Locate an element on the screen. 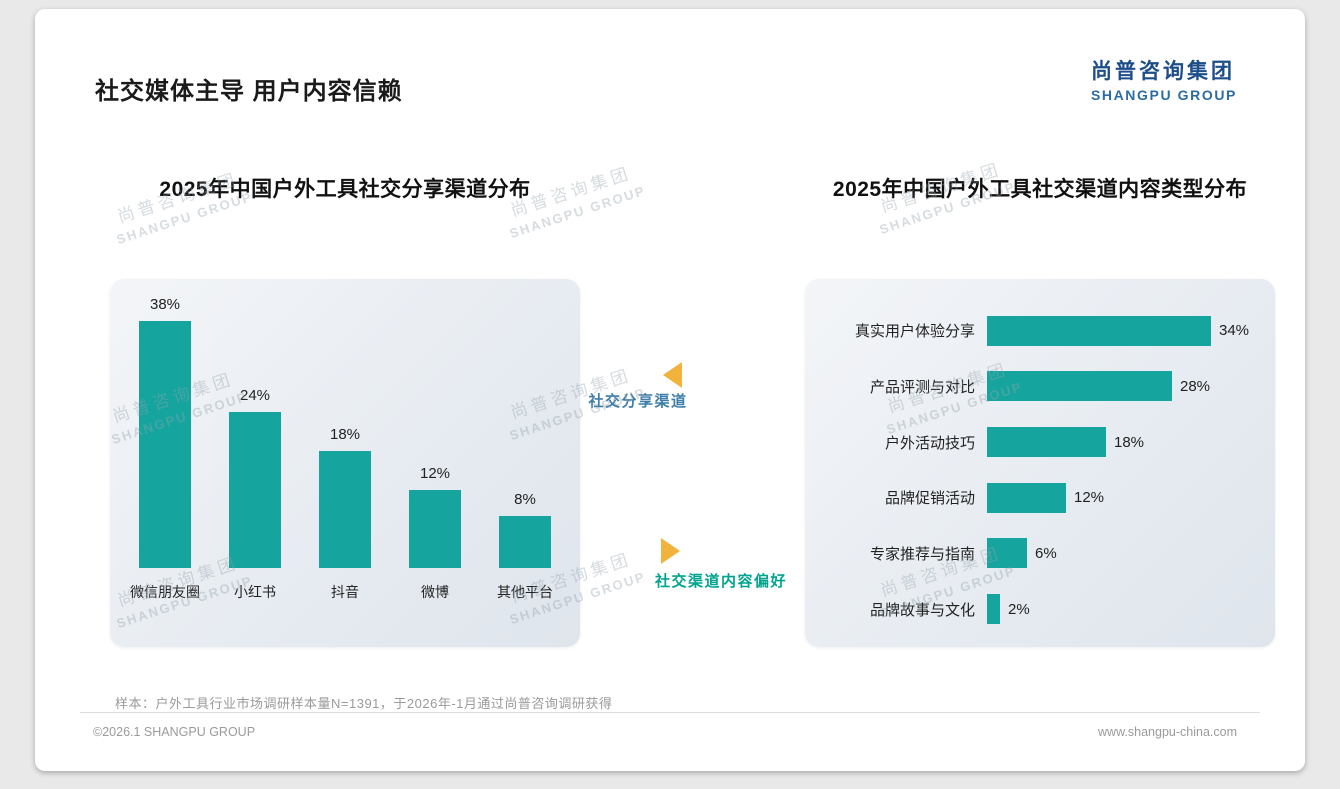 The width and height of the screenshot is (1340, 789). bar-value-label: 6% is located at coordinates (1046, 553).